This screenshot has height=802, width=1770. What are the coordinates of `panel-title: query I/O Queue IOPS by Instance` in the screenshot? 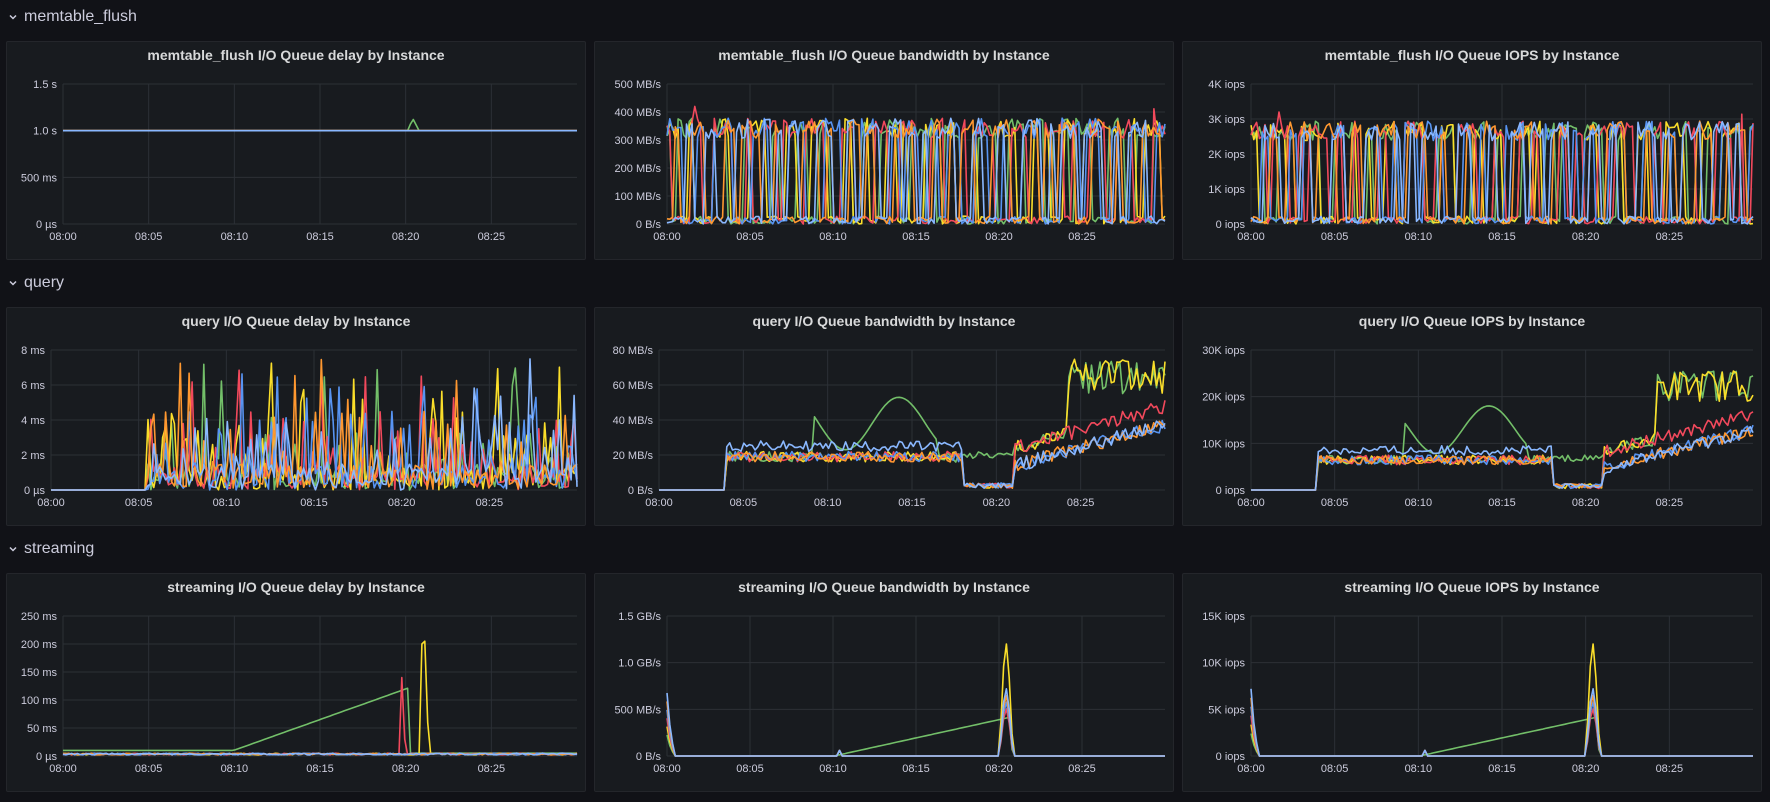 It's located at (1472, 321).